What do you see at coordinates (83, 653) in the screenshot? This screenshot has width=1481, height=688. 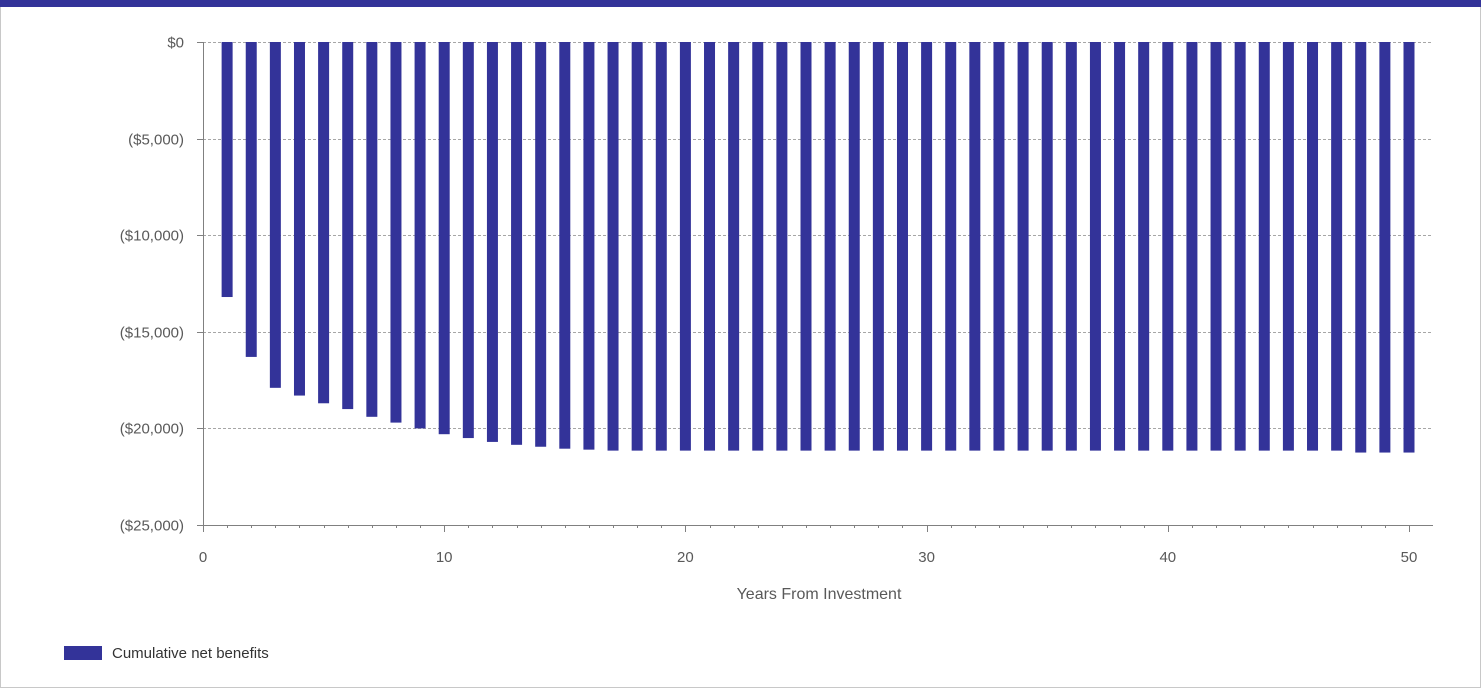 I see `legend-swatch` at bounding box center [83, 653].